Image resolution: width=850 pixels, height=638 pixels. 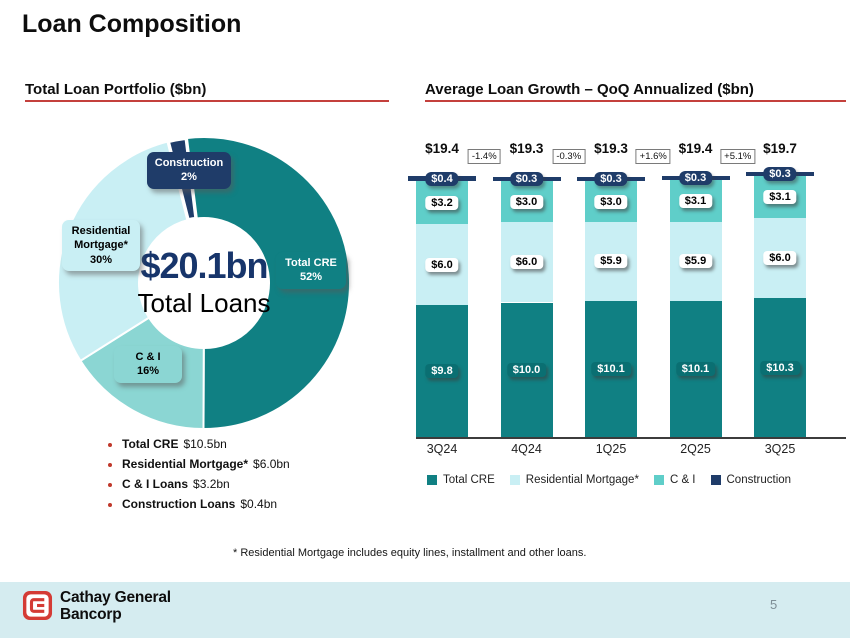 What do you see at coordinates (442, 148) in the screenshot?
I see `bar-total-label-3q24: $19.4` at bounding box center [442, 148].